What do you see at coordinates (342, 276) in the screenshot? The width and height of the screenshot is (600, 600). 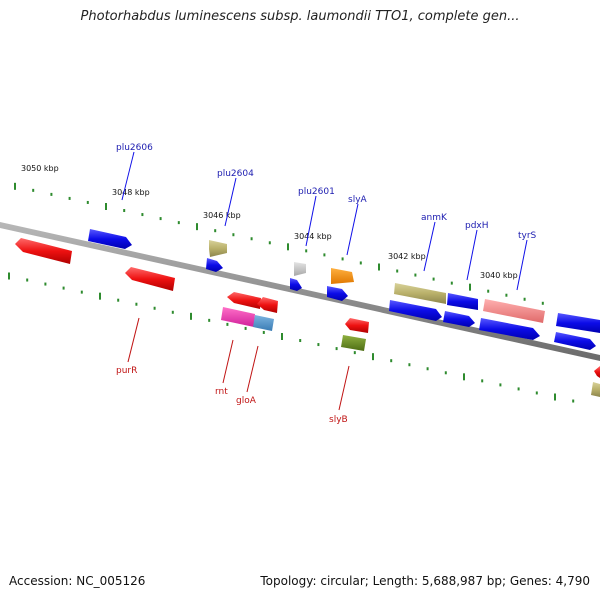 I see `gene-slyA-adjacent` at bounding box center [342, 276].